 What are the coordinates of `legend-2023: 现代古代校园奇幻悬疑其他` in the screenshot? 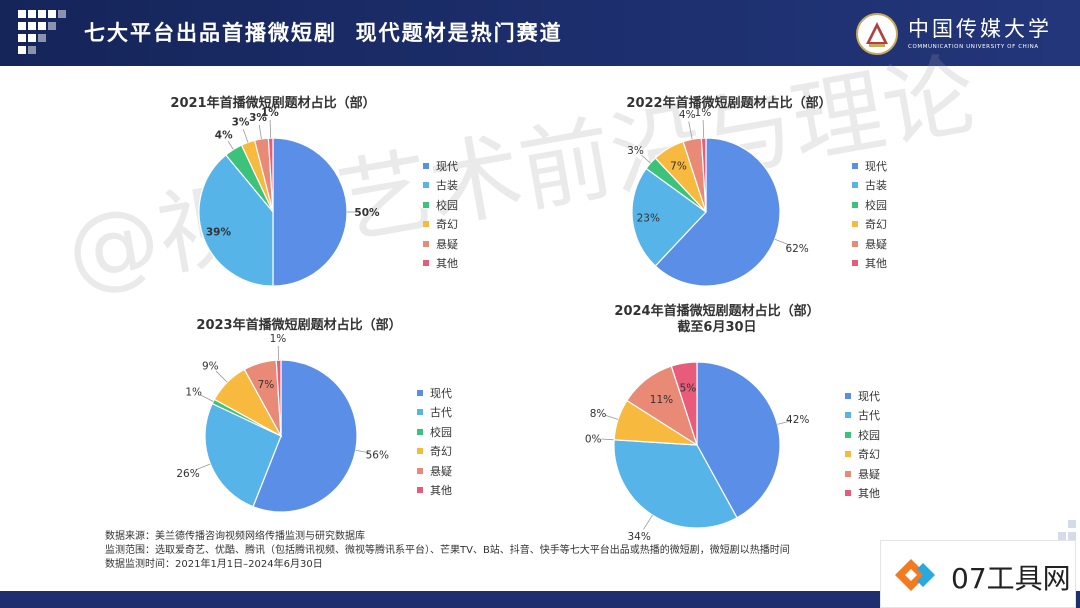 It's located at (434, 441).